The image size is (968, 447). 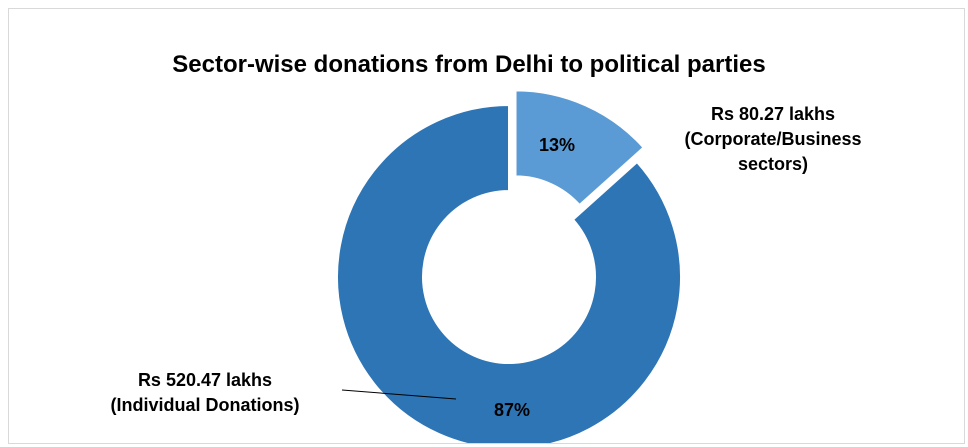 What do you see at coordinates (205, 393) in the screenshot?
I see `category-label-individual: Rs 520.47 lakhs (Individual Donations)` at bounding box center [205, 393].